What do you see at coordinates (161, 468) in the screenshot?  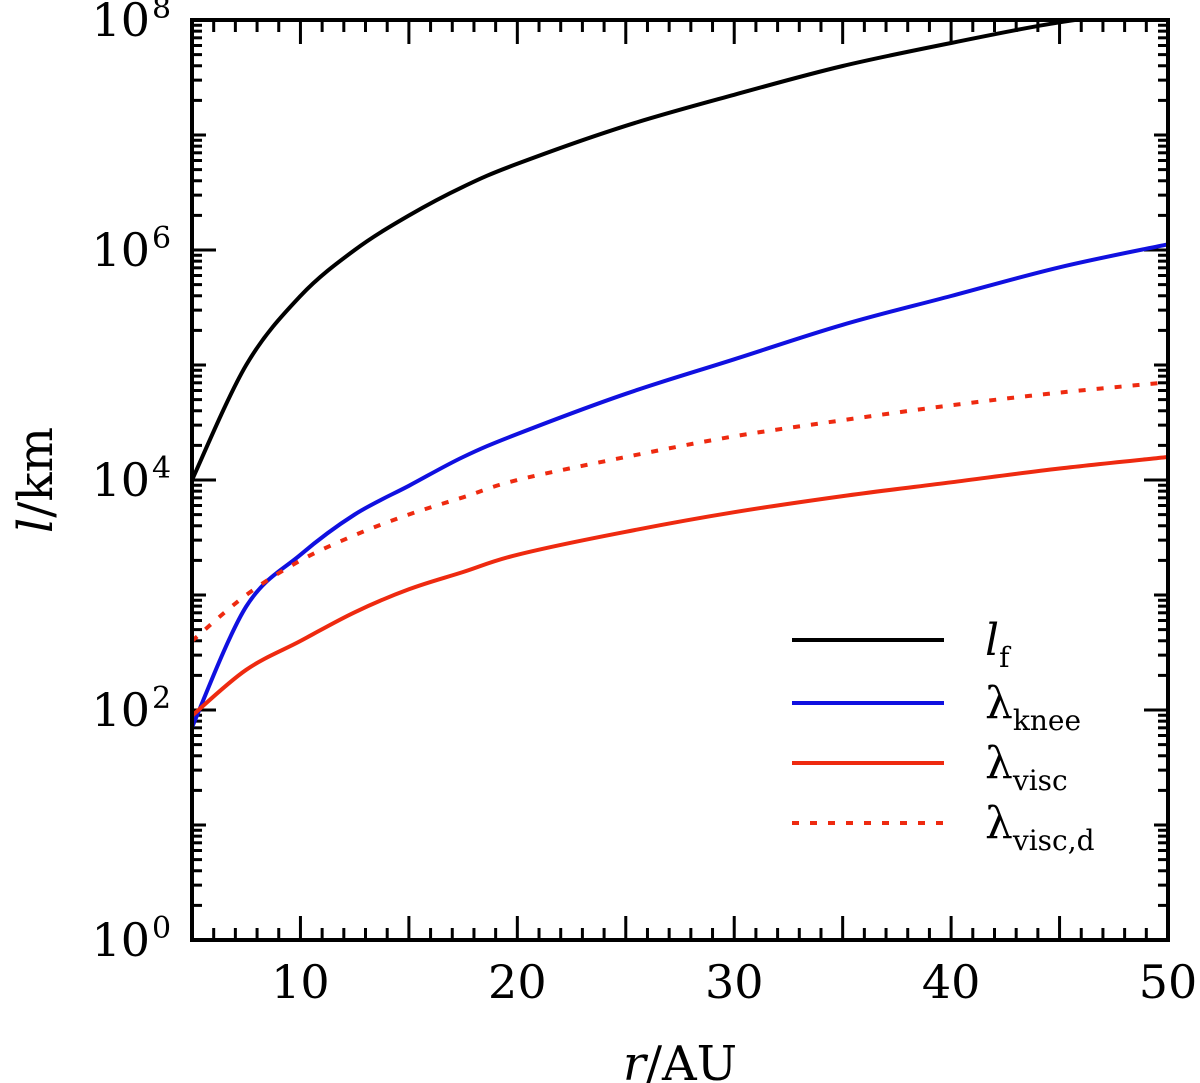 I see `y-tick-exponent: 4` at bounding box center [161, 468].